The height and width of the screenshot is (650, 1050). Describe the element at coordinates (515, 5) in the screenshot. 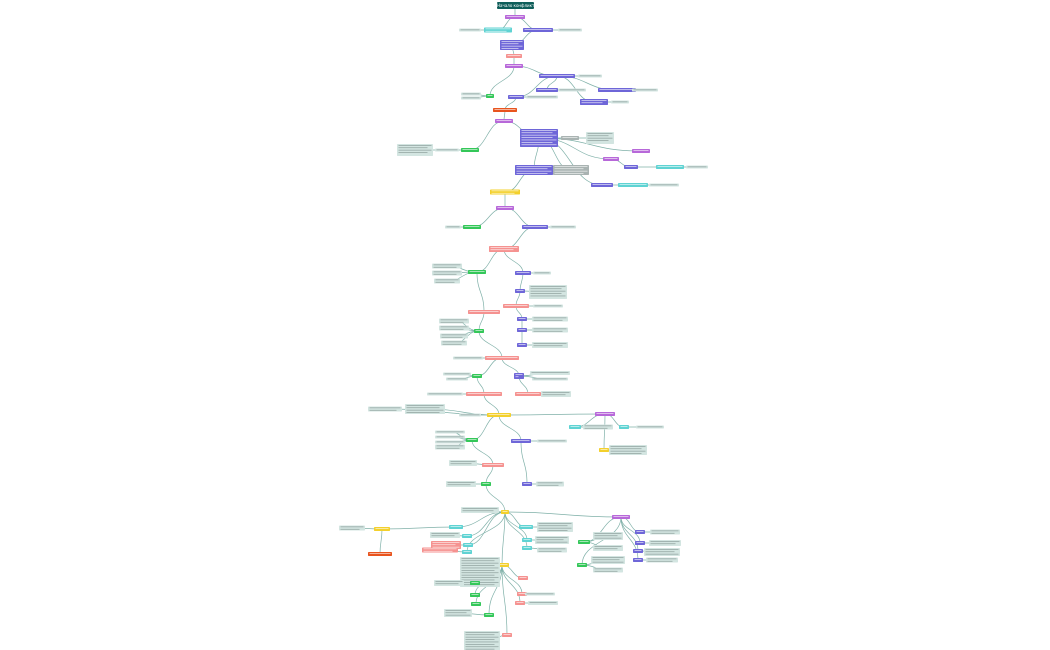

I see `root-node-title: Начало конфликта` at that location.